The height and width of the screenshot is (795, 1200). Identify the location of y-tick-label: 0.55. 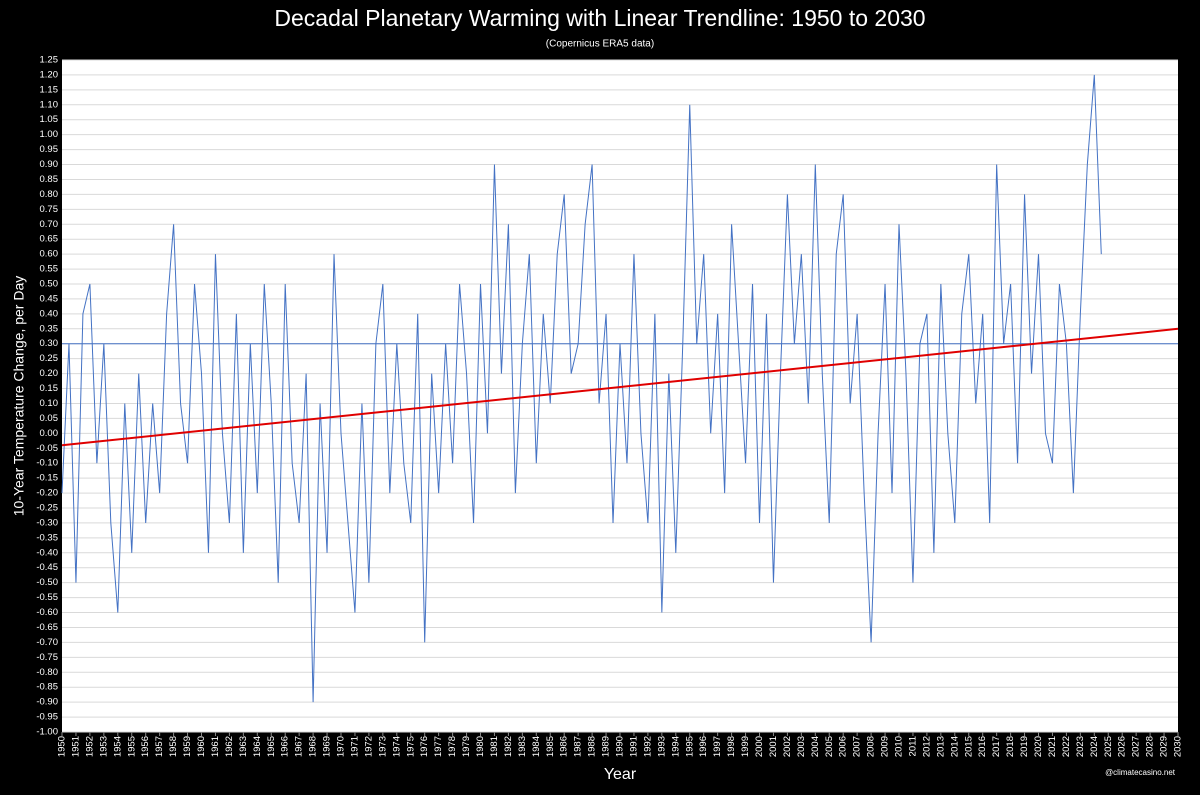
(49, 269).